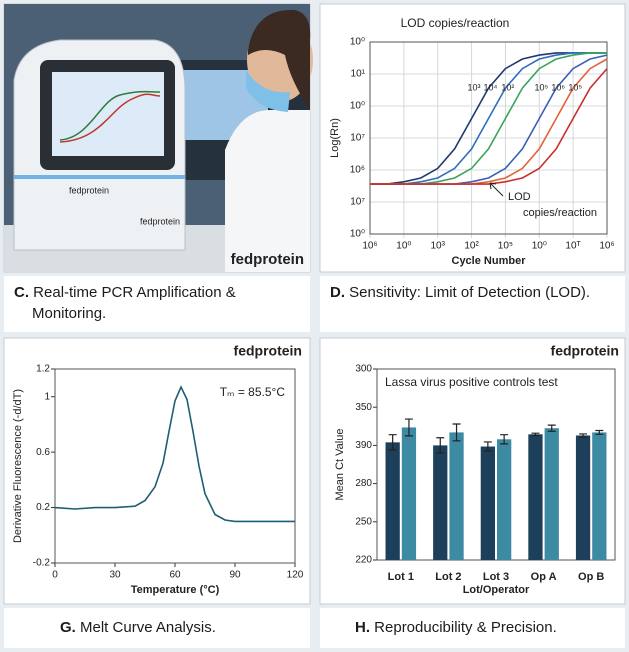 Image resolution: width=629 pixels, height=652 pixels. I want to click on x-axis-label: Cycle Number, so click(489, 261).